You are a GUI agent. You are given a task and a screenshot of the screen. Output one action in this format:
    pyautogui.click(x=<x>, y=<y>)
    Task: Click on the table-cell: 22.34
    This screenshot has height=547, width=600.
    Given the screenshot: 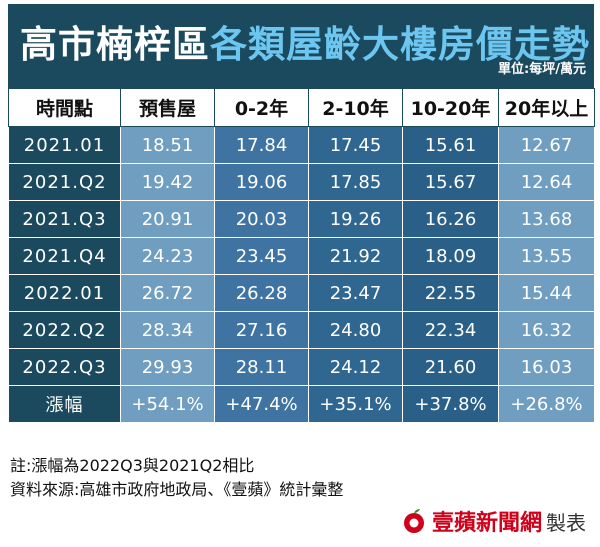 What is the action you would take?
    pyautogui.click(x=450, y=330)
    